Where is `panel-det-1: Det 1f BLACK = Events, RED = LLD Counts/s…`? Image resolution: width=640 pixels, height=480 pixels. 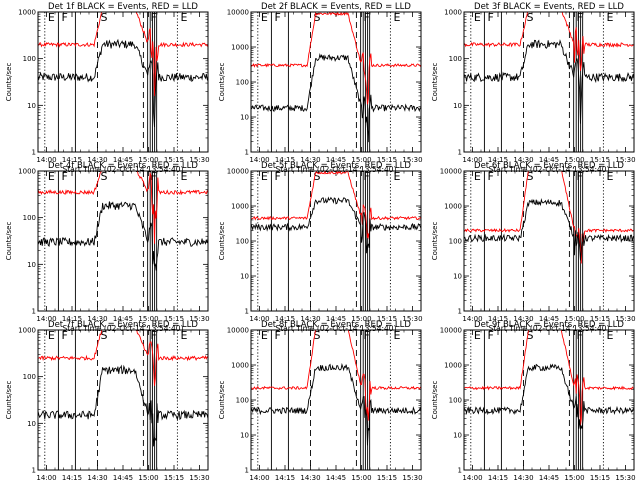
panel-det-1: Det 1f BLACK = Events, RED = LLD Counts/s… is located at coordinates (107, 88).